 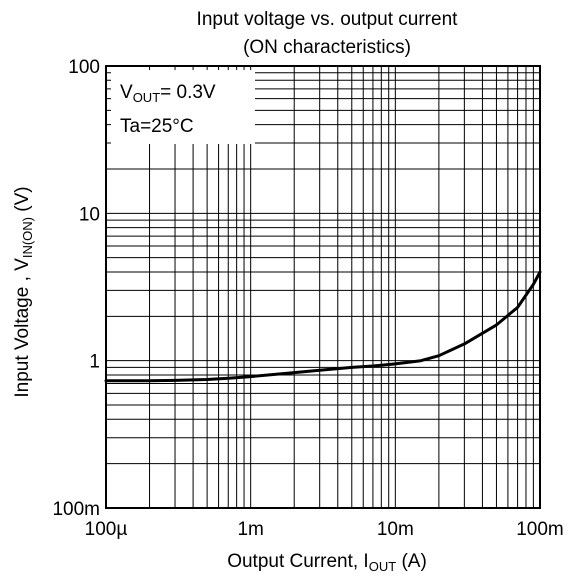 What do you see at coordinates (76, 509) in the screenshot?
I see `y-tick-label: 100m` at bounding box center [76, 509].